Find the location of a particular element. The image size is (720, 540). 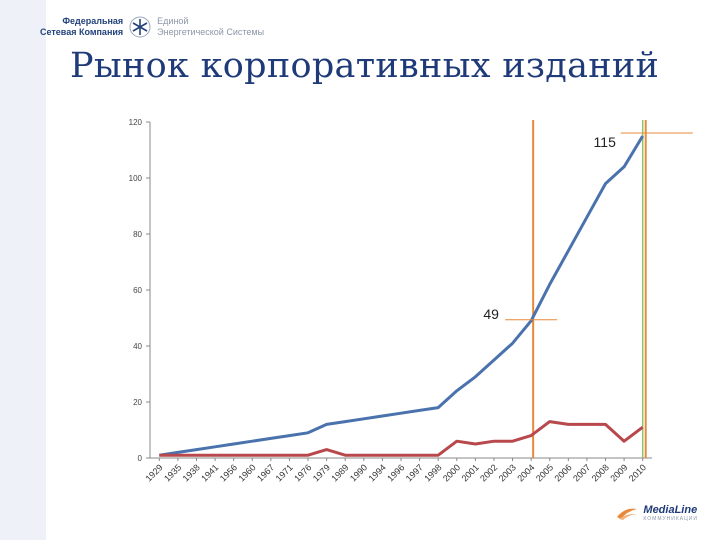

annotation-label-115: 115 is located at coordinates (605, 142).